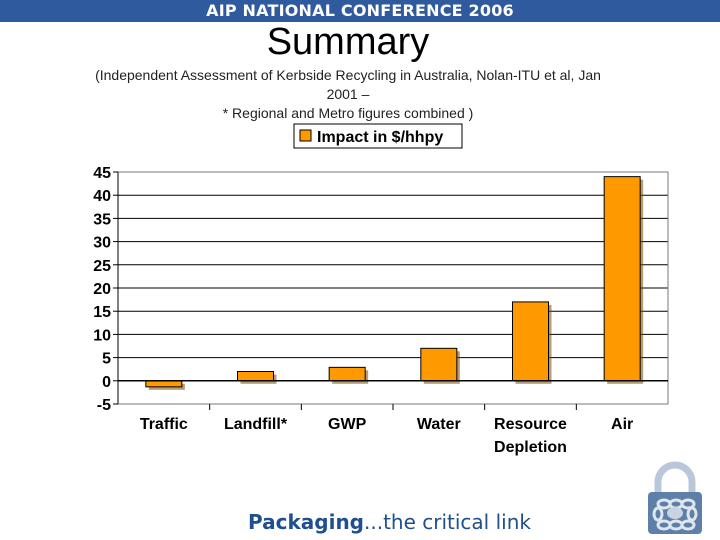 Image resolution: width=720 pixels, height=540 pixels. What do you see at coordinates (347, 424) in the screenshot?
I see `x-tick-label: GWP` at bounding box center [347, 424].